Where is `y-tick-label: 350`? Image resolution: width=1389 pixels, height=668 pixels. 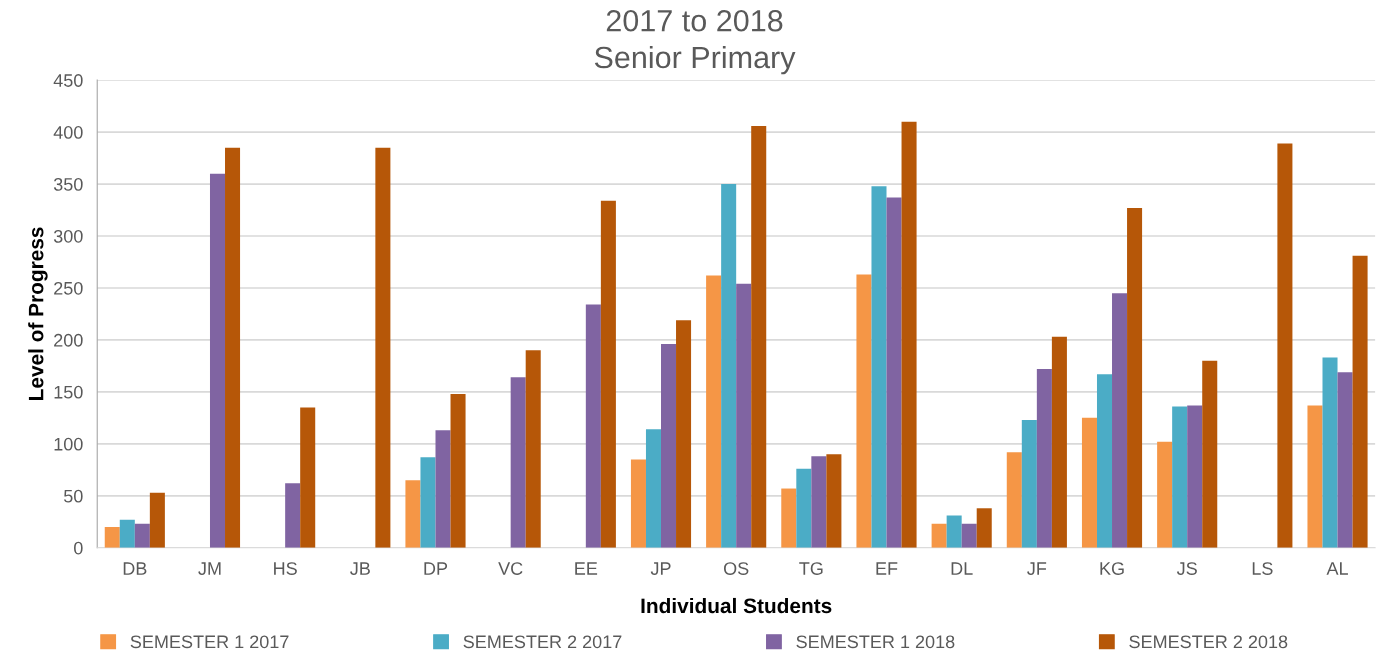
y-tick-label: 350 is located at coordinates (68, 184).